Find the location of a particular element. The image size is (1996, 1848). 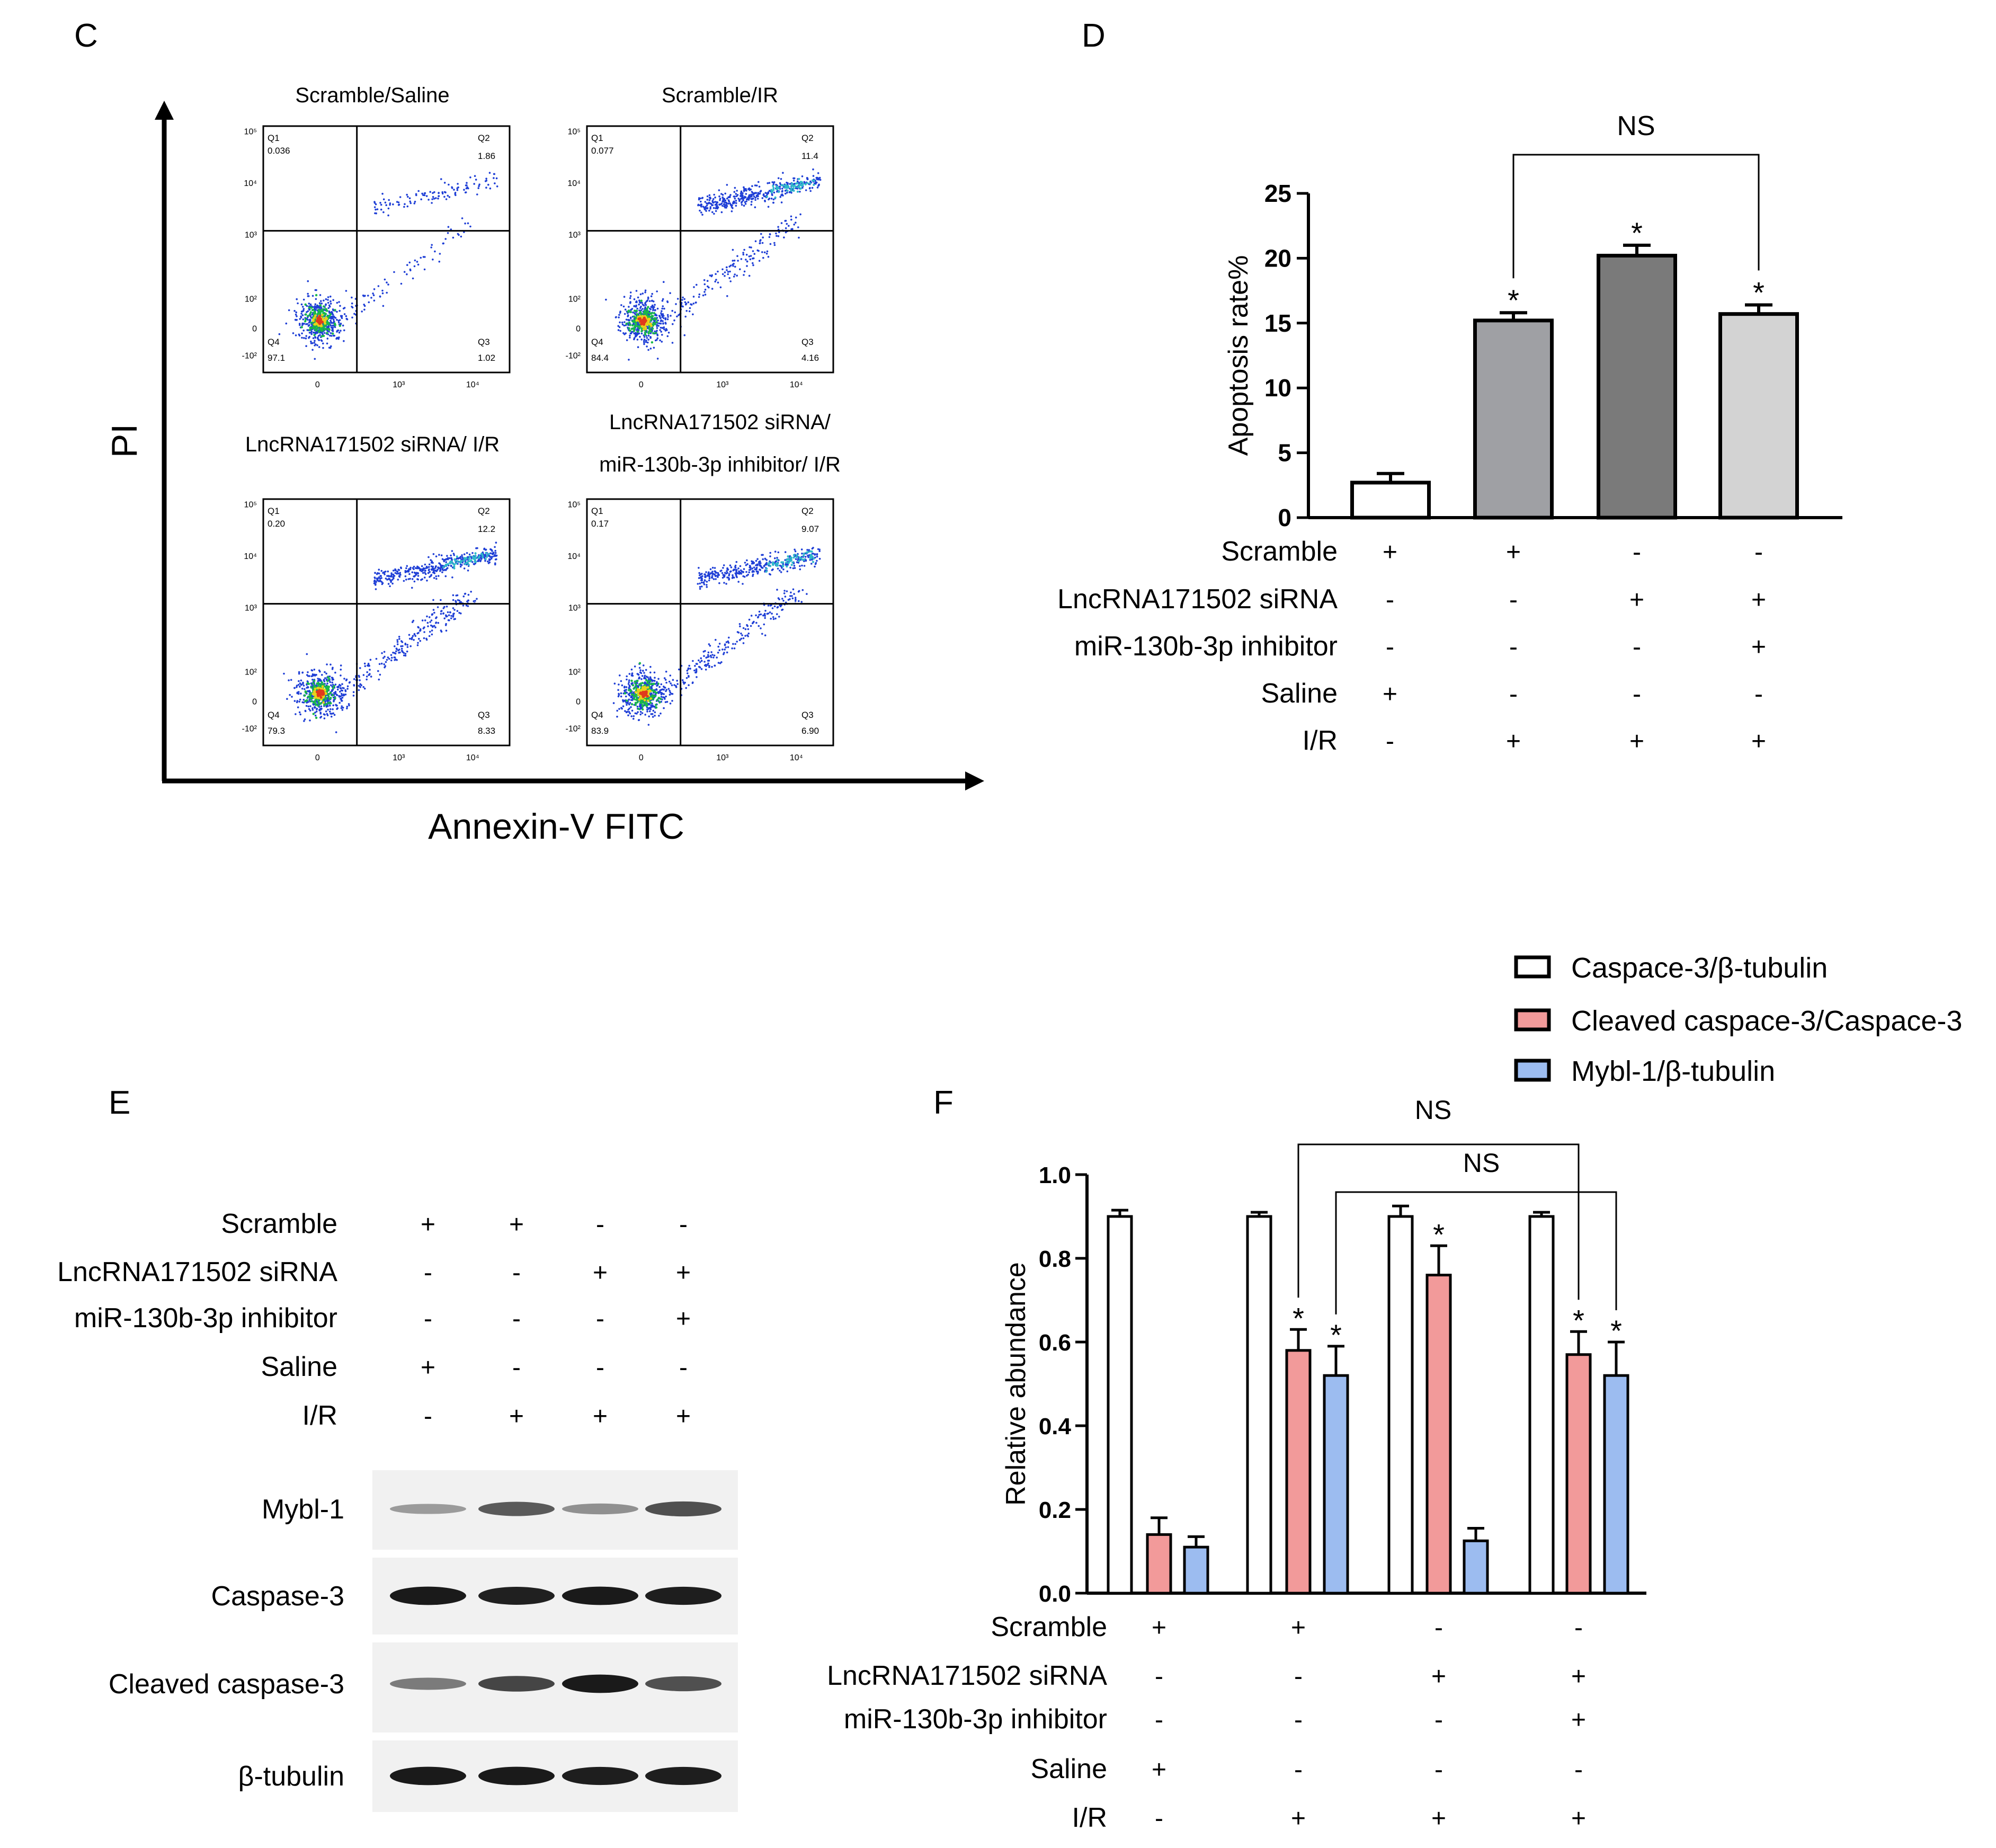

q1-label: Q1 is located at coordinates (274, 138).